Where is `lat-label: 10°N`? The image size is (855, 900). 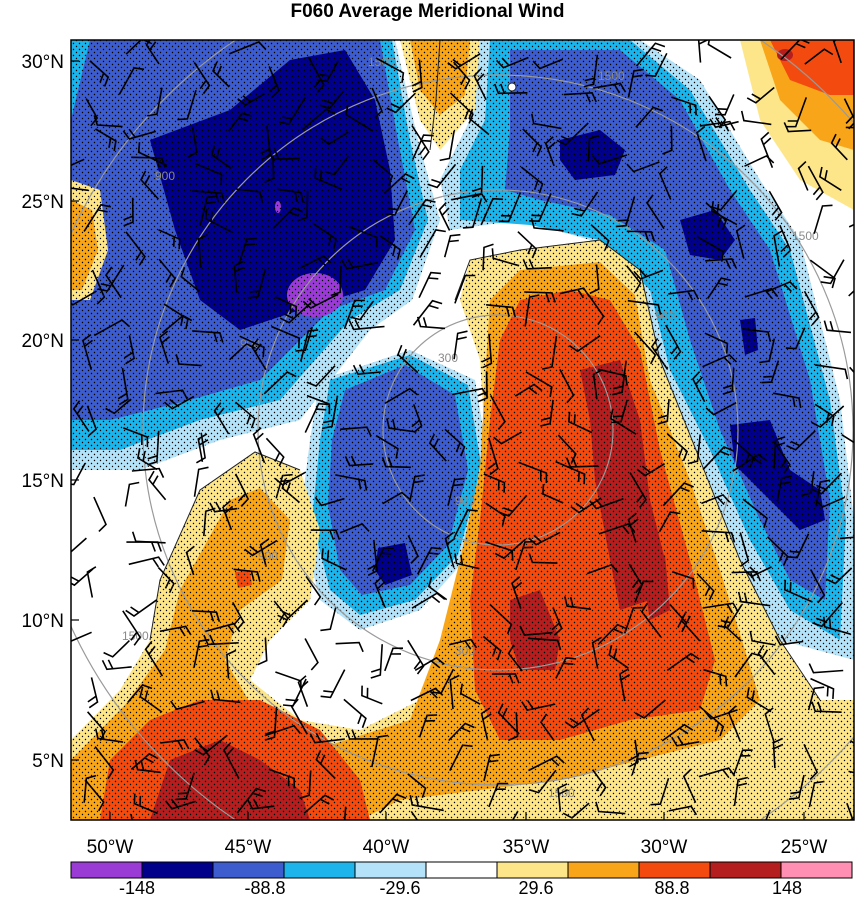
lat-label: 10°N is located at coordinates (43, 621).